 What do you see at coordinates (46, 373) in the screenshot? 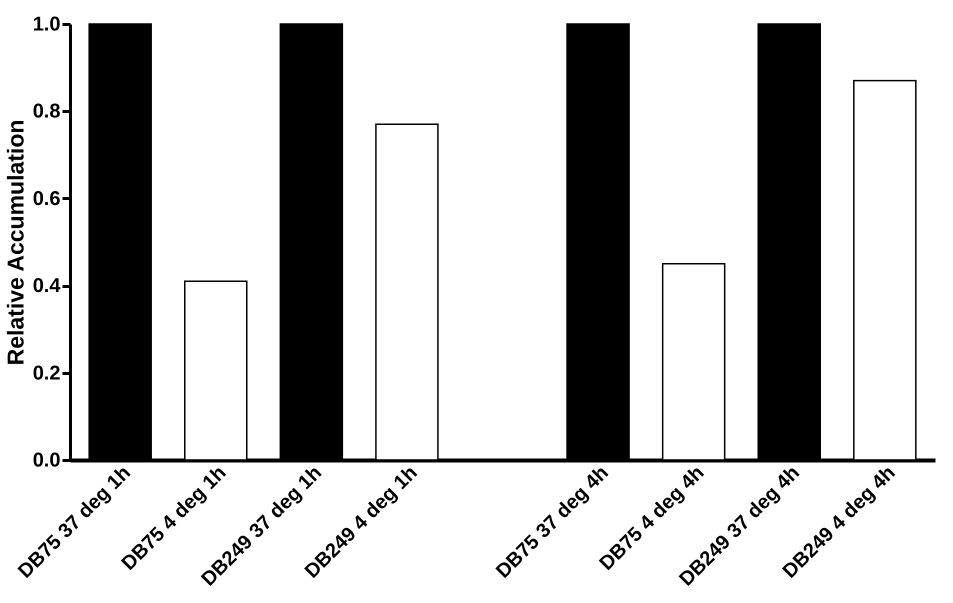
I see `y-tick-label: 0.2` at bounding box center [46, 373].